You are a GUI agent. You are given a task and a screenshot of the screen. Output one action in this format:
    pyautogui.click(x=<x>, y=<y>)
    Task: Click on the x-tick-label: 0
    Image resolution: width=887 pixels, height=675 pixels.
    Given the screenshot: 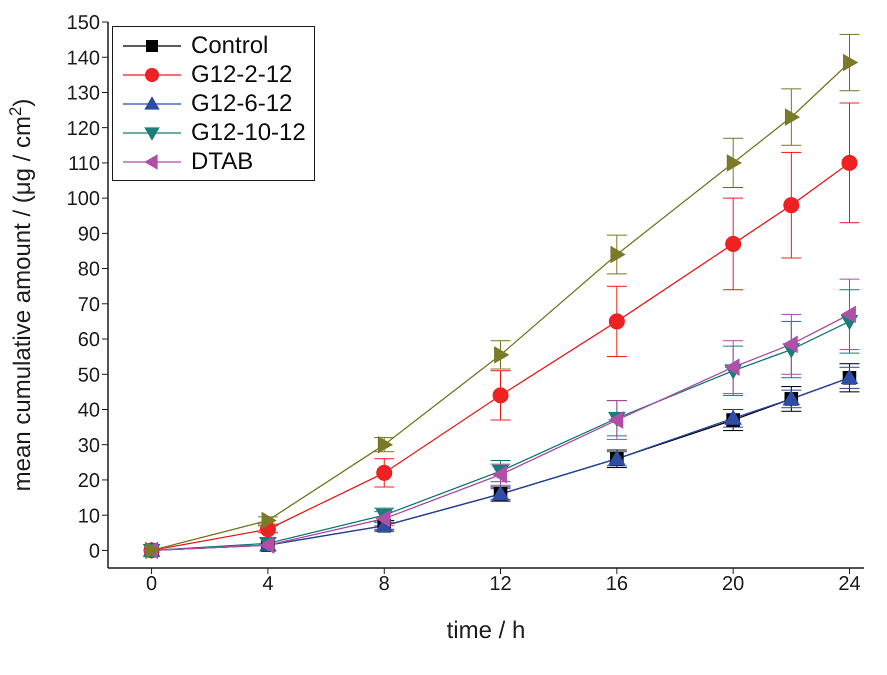 What is the action you would take?
    pyautogui.click(x=152, y=584)
    